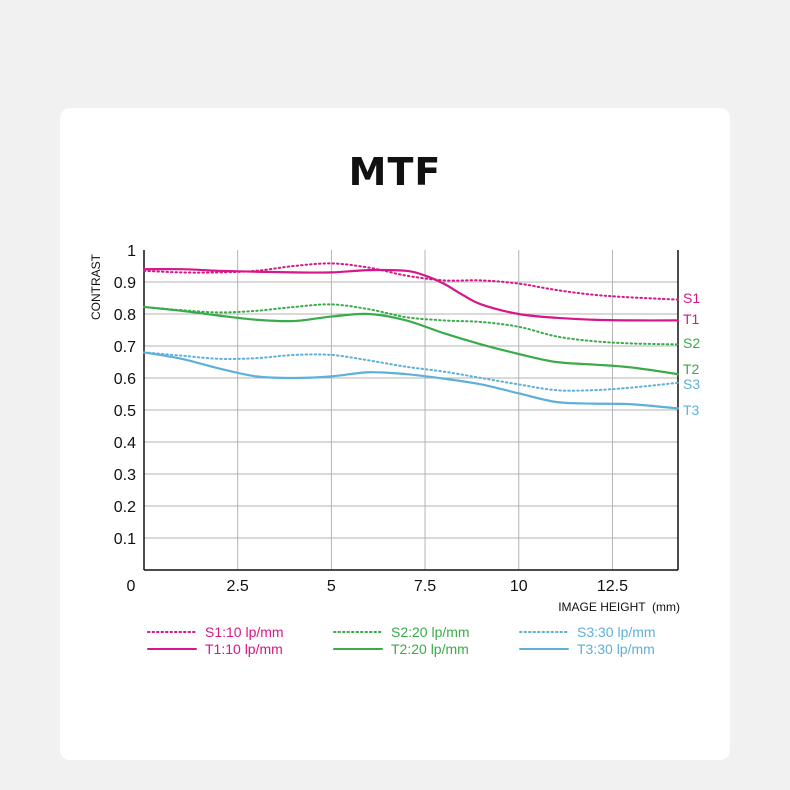 The image size is (790, 790). I want to click on x-tick-label: 0, so click(131, 586).